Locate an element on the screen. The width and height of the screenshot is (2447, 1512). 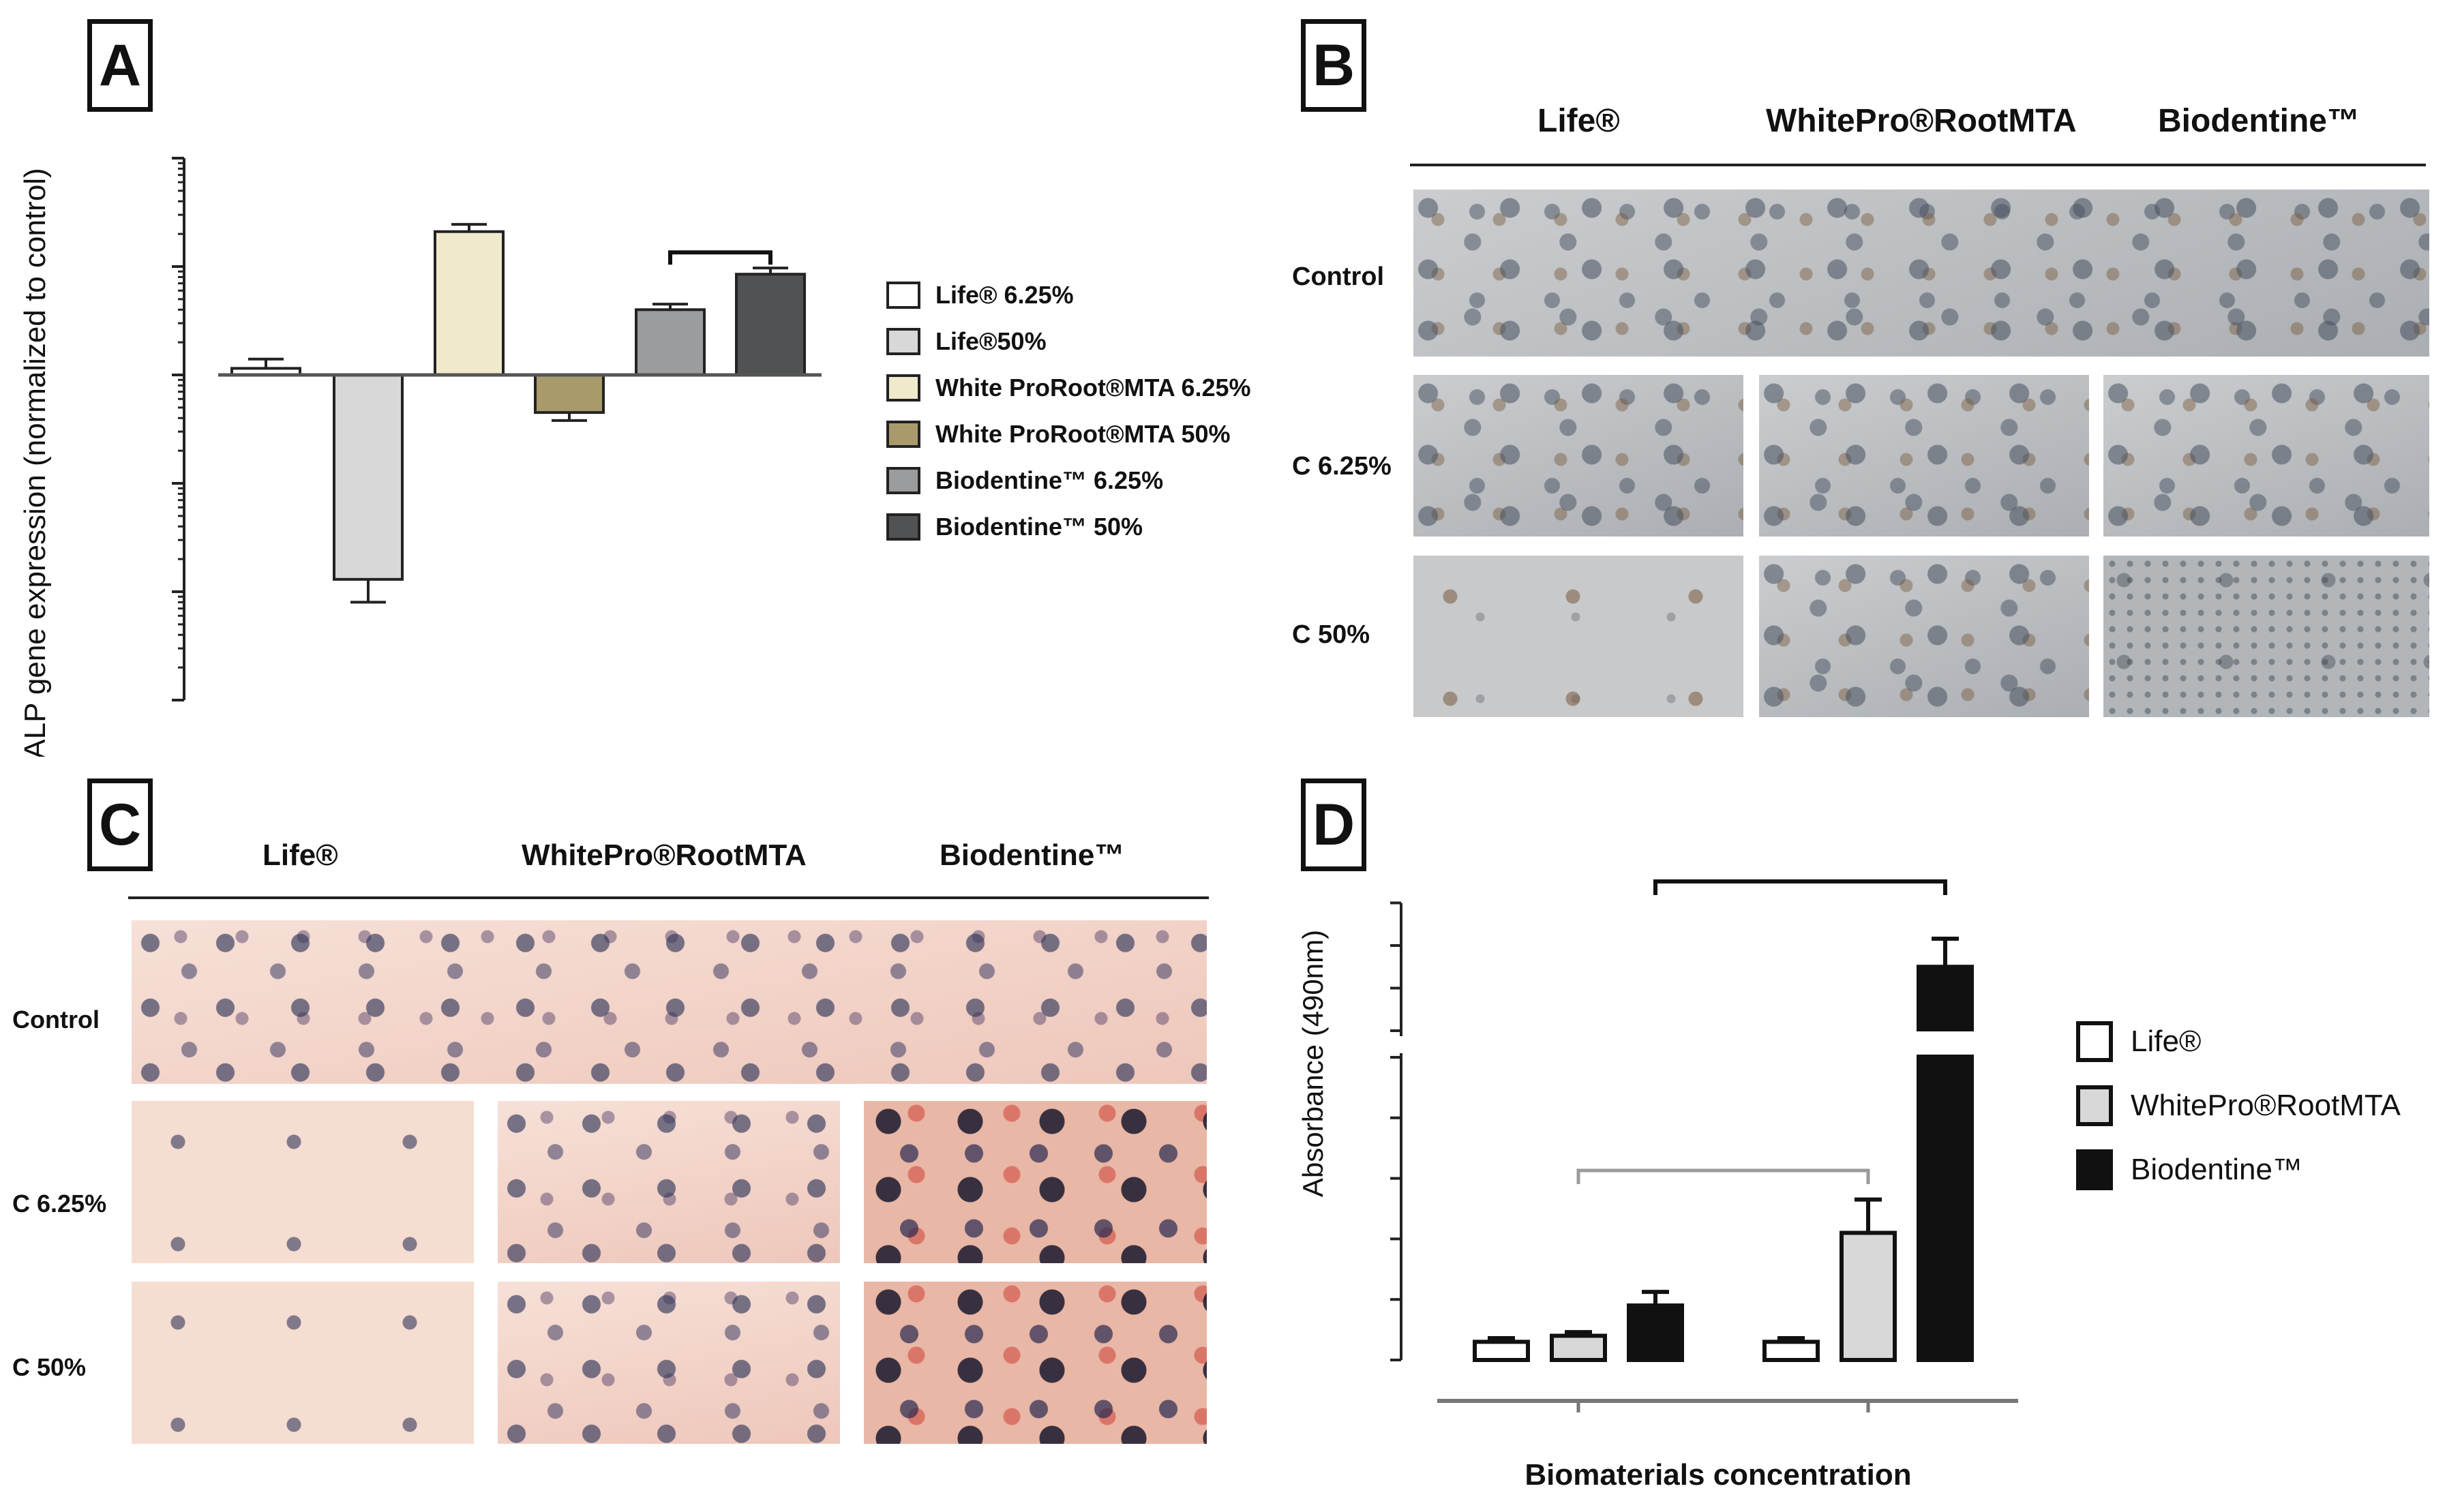
panel-a-legend-item: Life®50% is located at coordinates (966, 341).